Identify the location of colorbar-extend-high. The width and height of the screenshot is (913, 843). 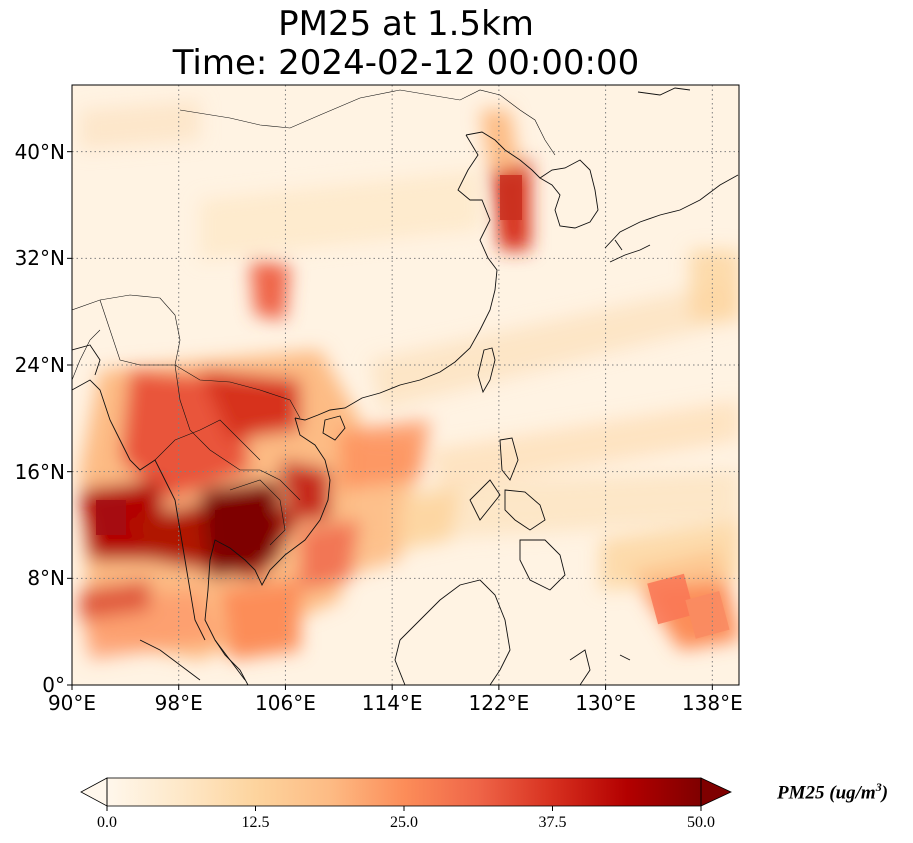
(716, 792).